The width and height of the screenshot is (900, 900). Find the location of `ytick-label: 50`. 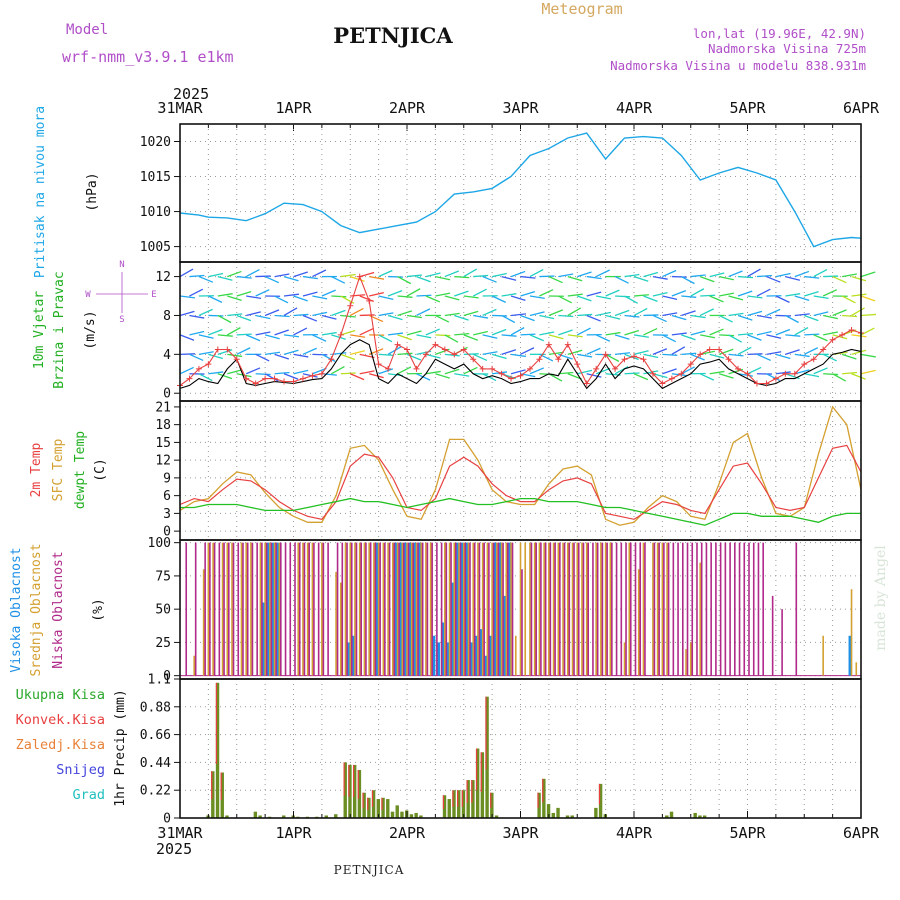

ytick-label: 50 is located at coordinates (163, 610).